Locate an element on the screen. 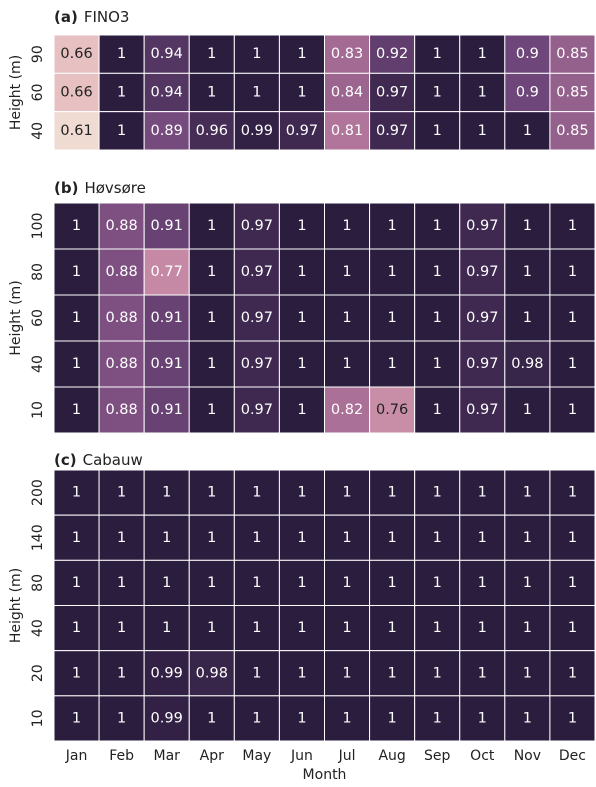 This screenshot has width=596, height=787. x-tick-label: Nov is located at coordinates (527, 756).